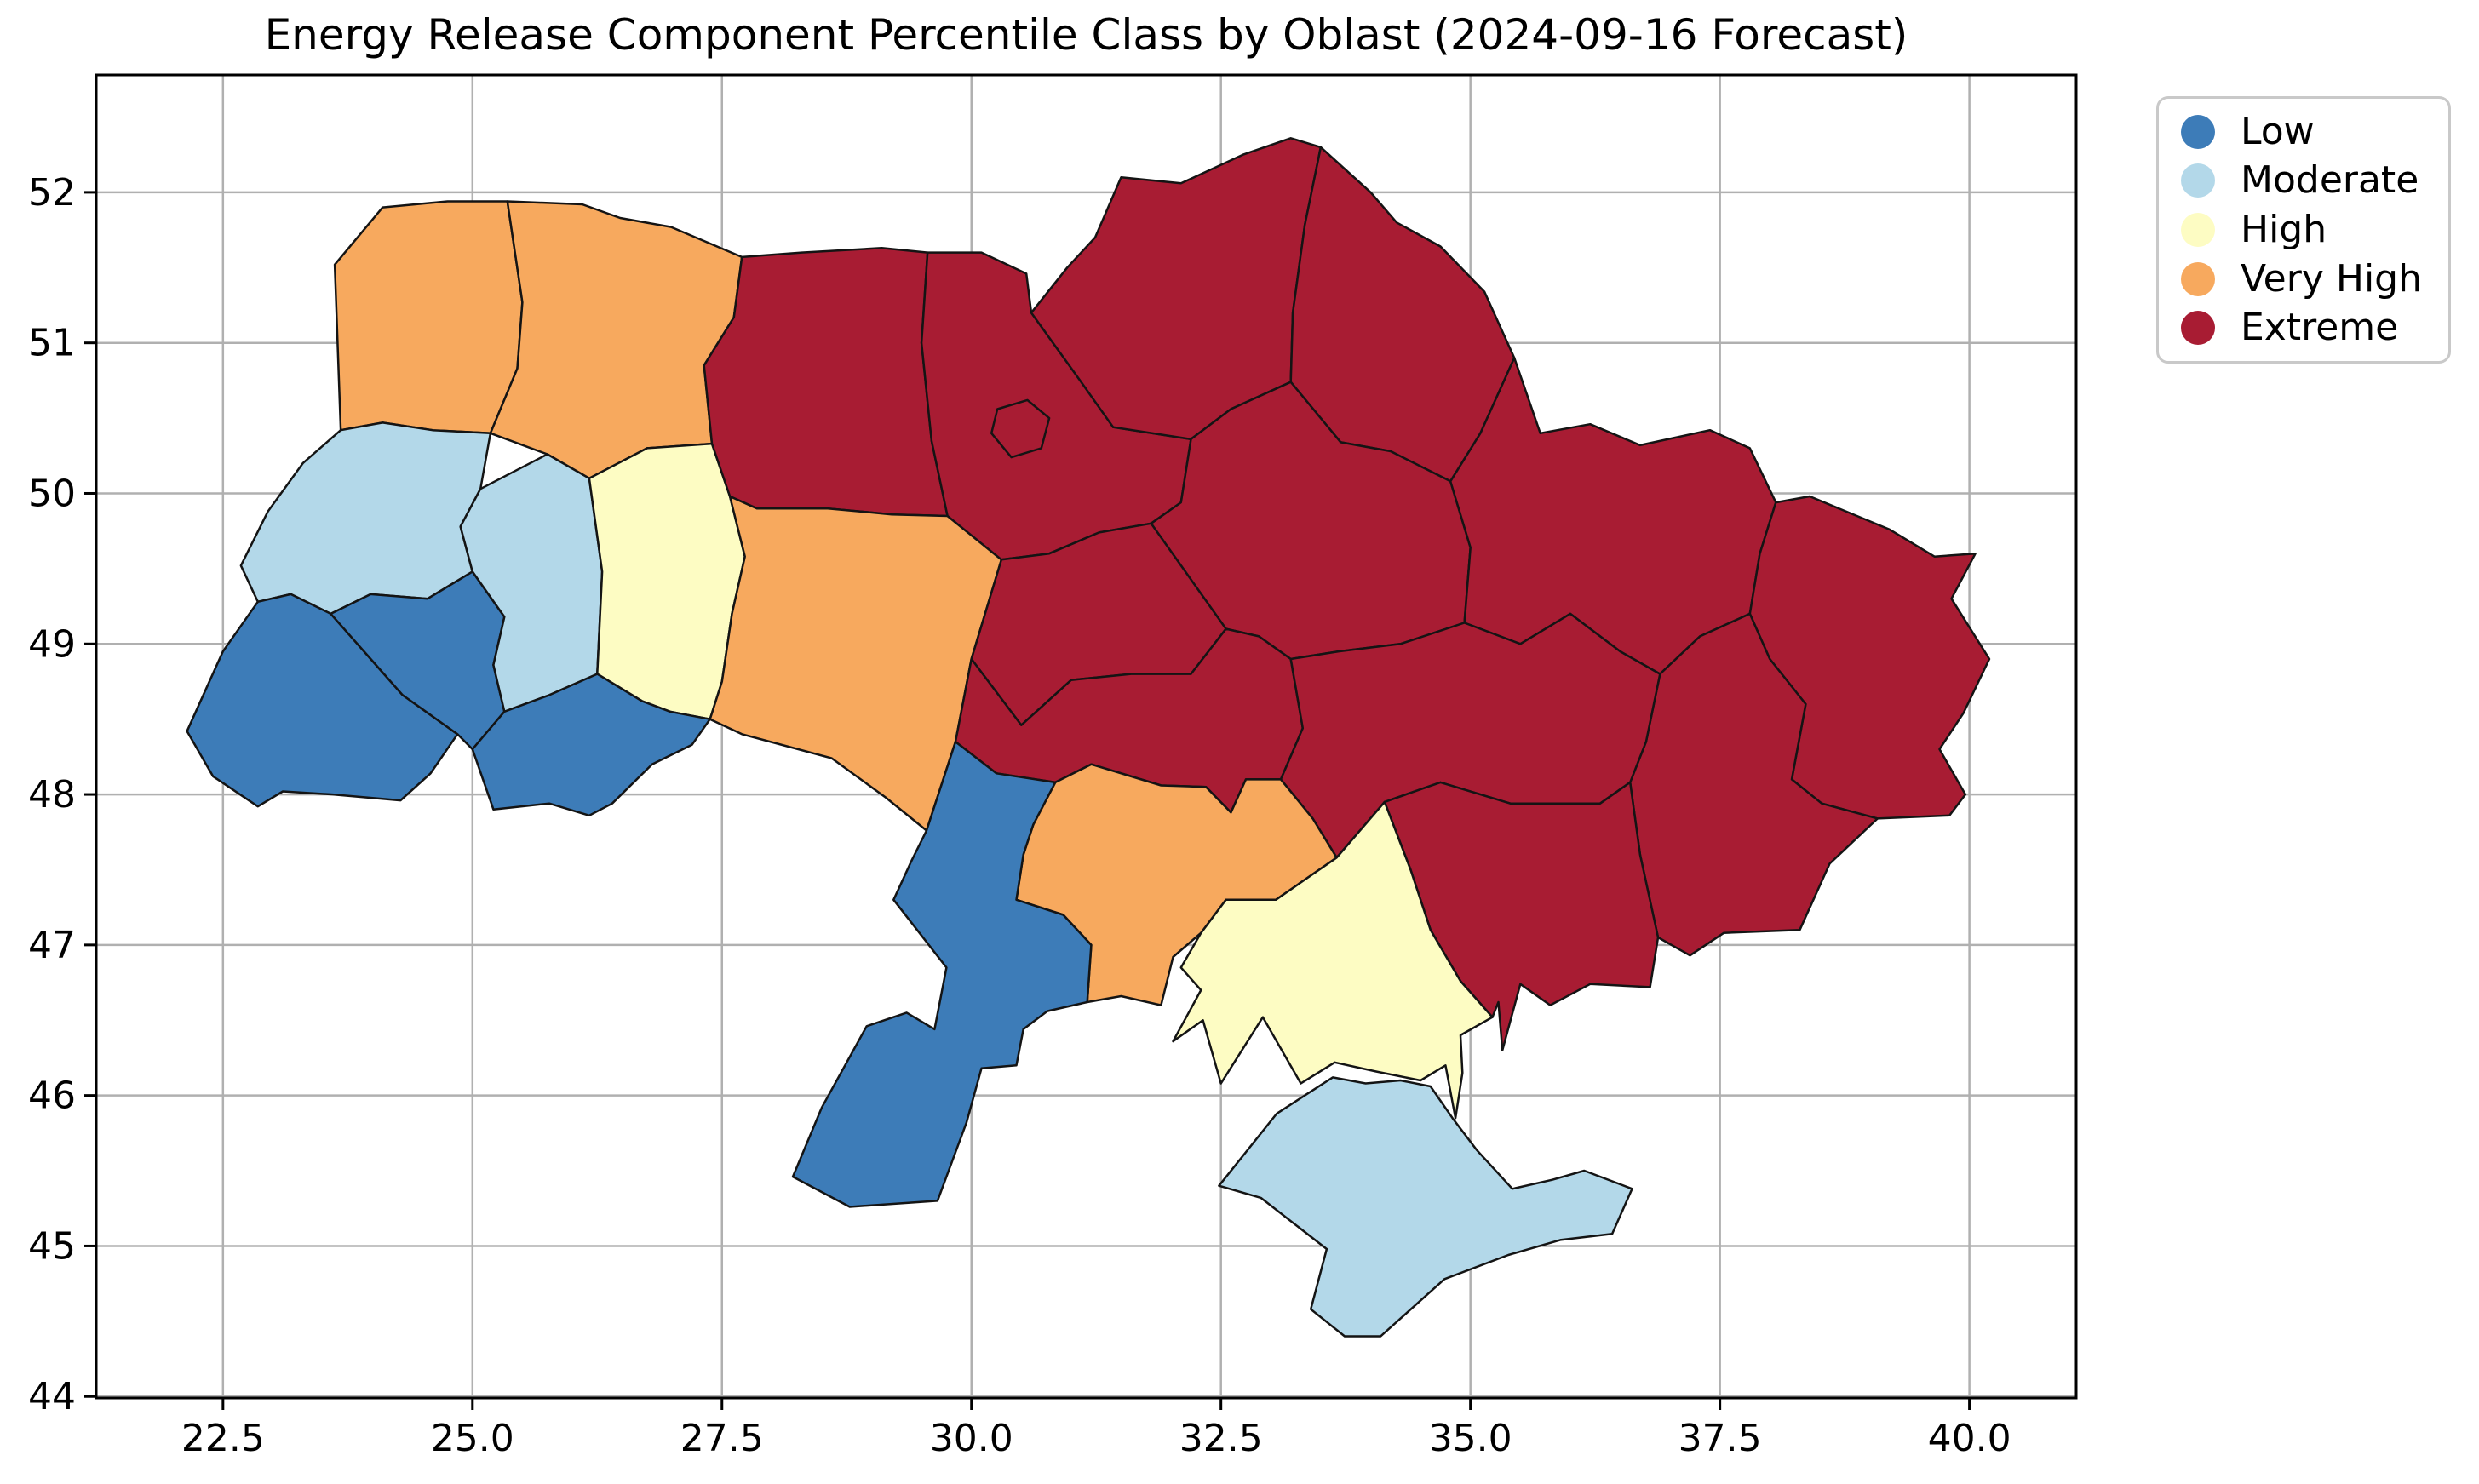  Describe the element at coordinates (52, 344) in the screenshot. I see `tick-label-y-51: 51` at that location.